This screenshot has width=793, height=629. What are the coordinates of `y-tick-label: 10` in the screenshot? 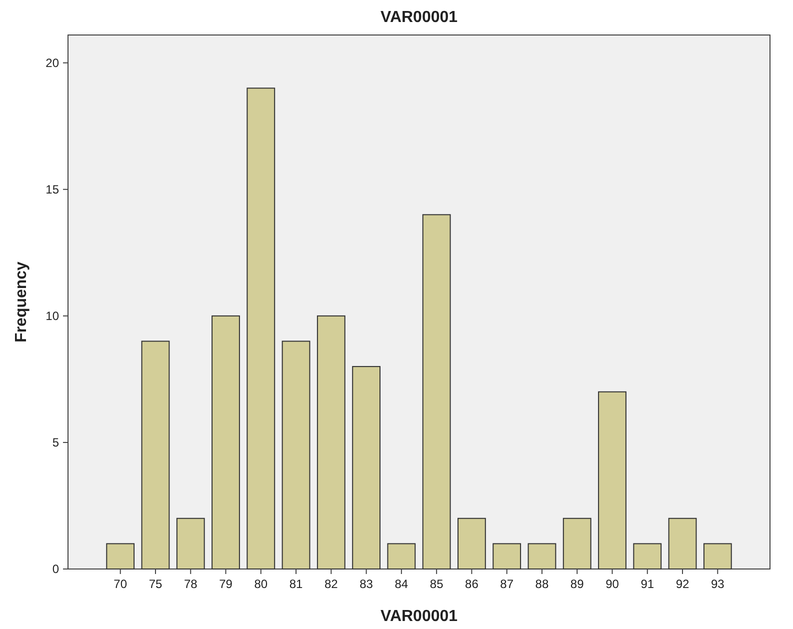 It's located at (53, 316).